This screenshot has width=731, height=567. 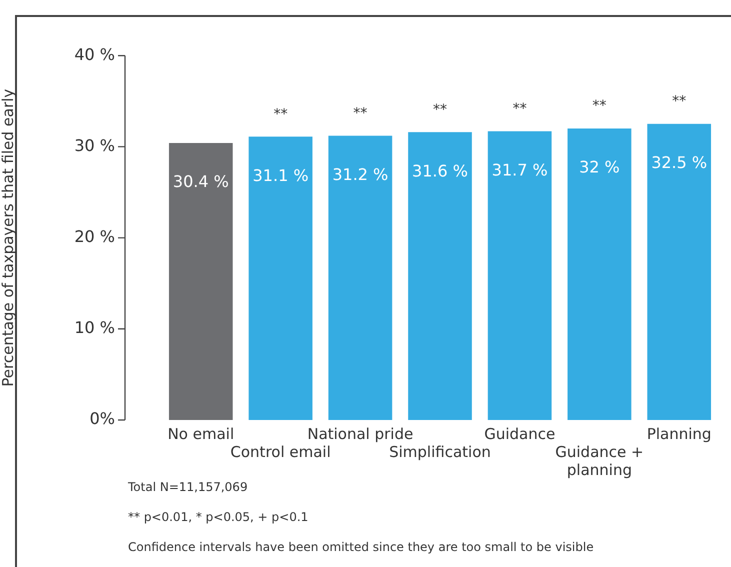 What do you see at coordinates (280, 451) in the screenshot?
I see `x-tick-label: Control email` at bounding box center [280, 451].